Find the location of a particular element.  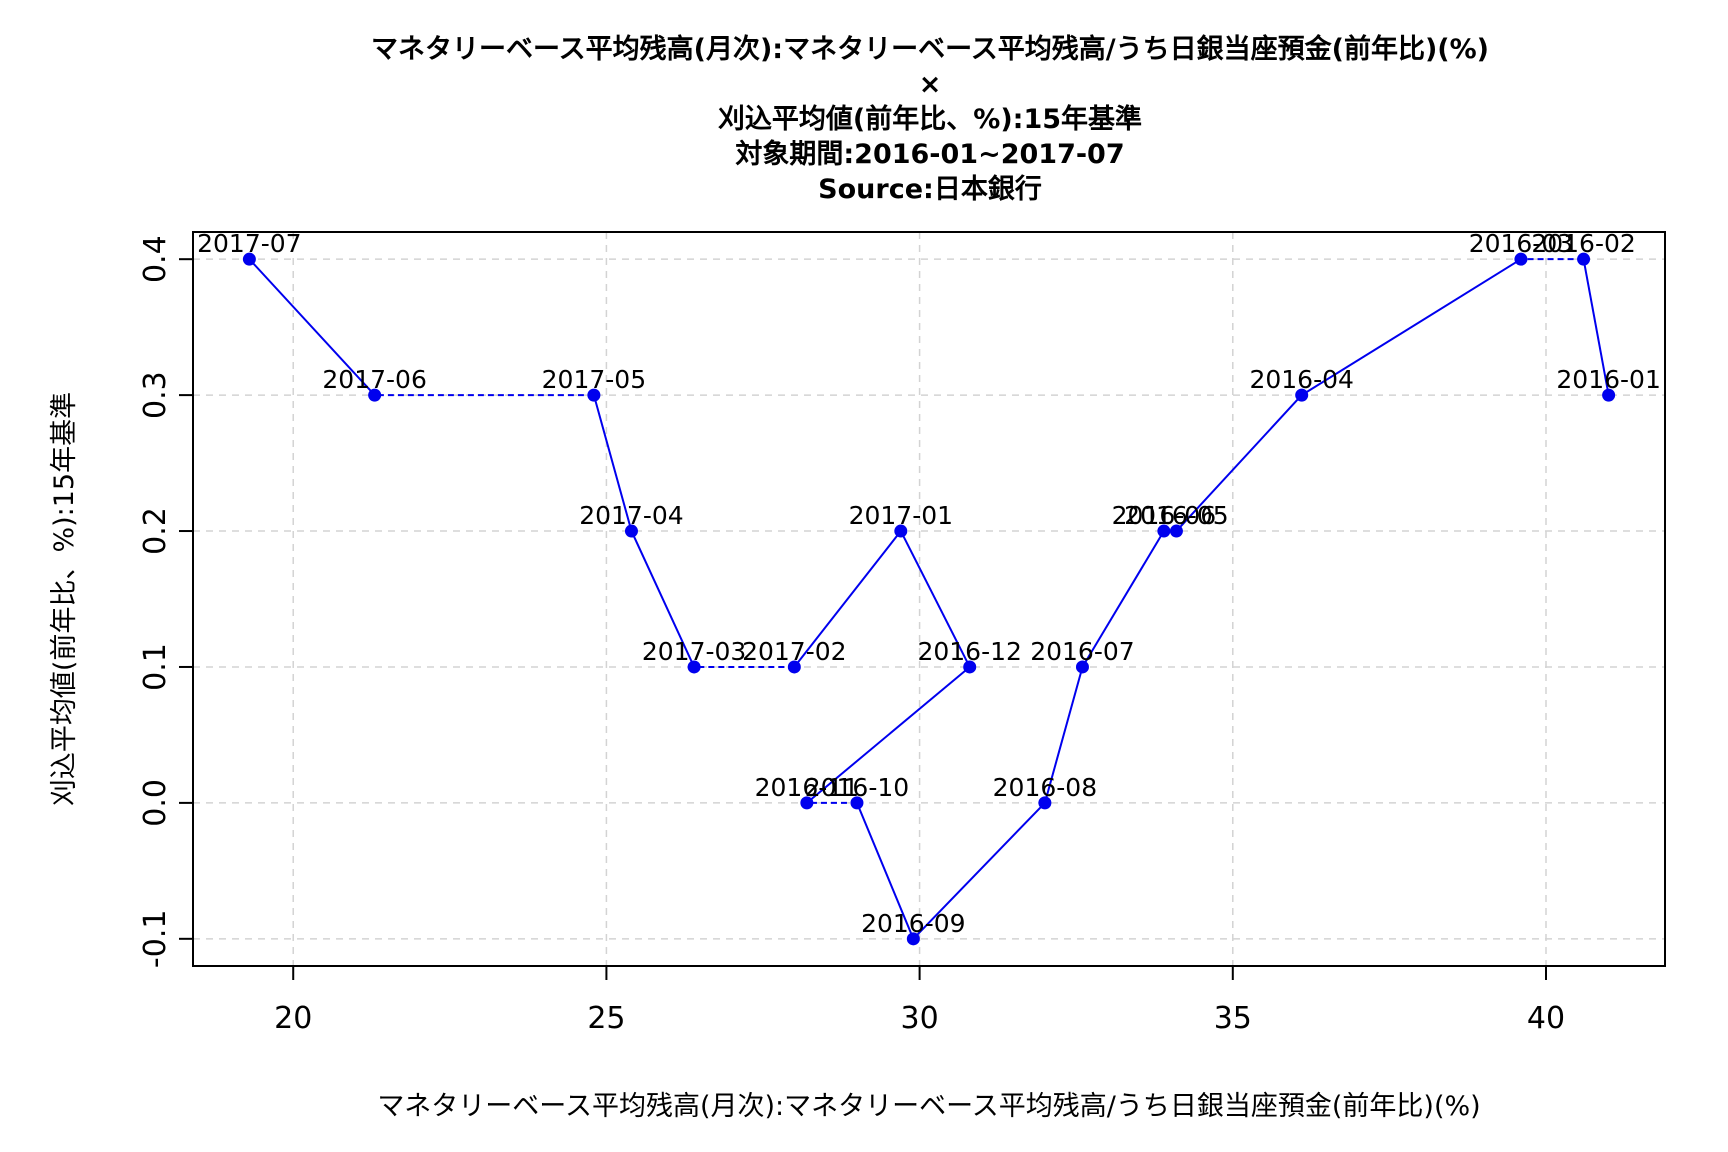

y-tick-label: 0.0 is located at coordinates (155, 803).